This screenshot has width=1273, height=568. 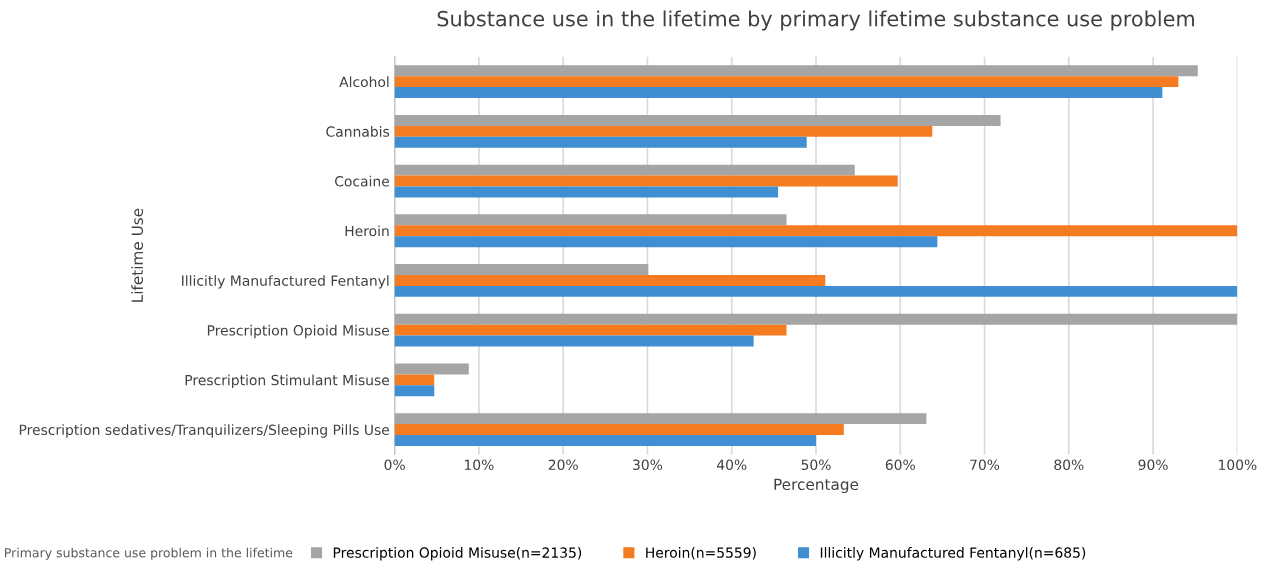 I want to click on x-tick-label: 50%, so click(x=816, y=465).